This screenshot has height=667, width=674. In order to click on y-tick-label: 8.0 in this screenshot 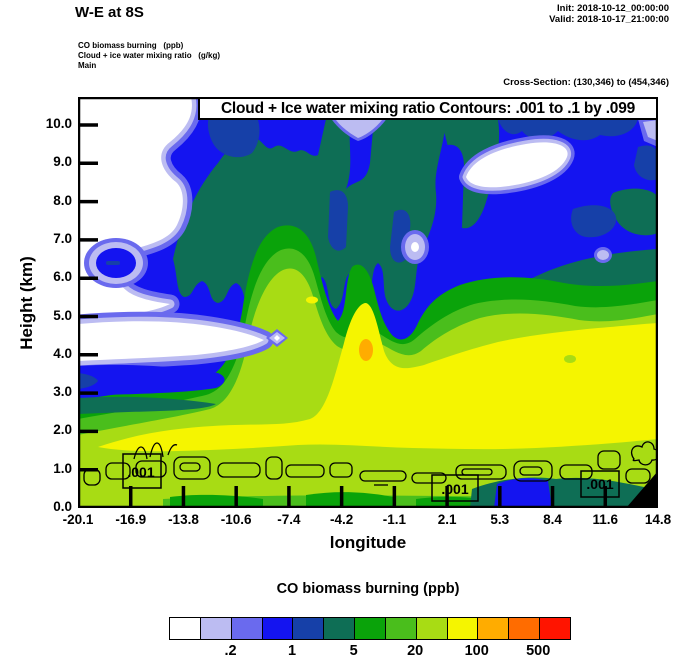, I will do `click(62, 200)`.